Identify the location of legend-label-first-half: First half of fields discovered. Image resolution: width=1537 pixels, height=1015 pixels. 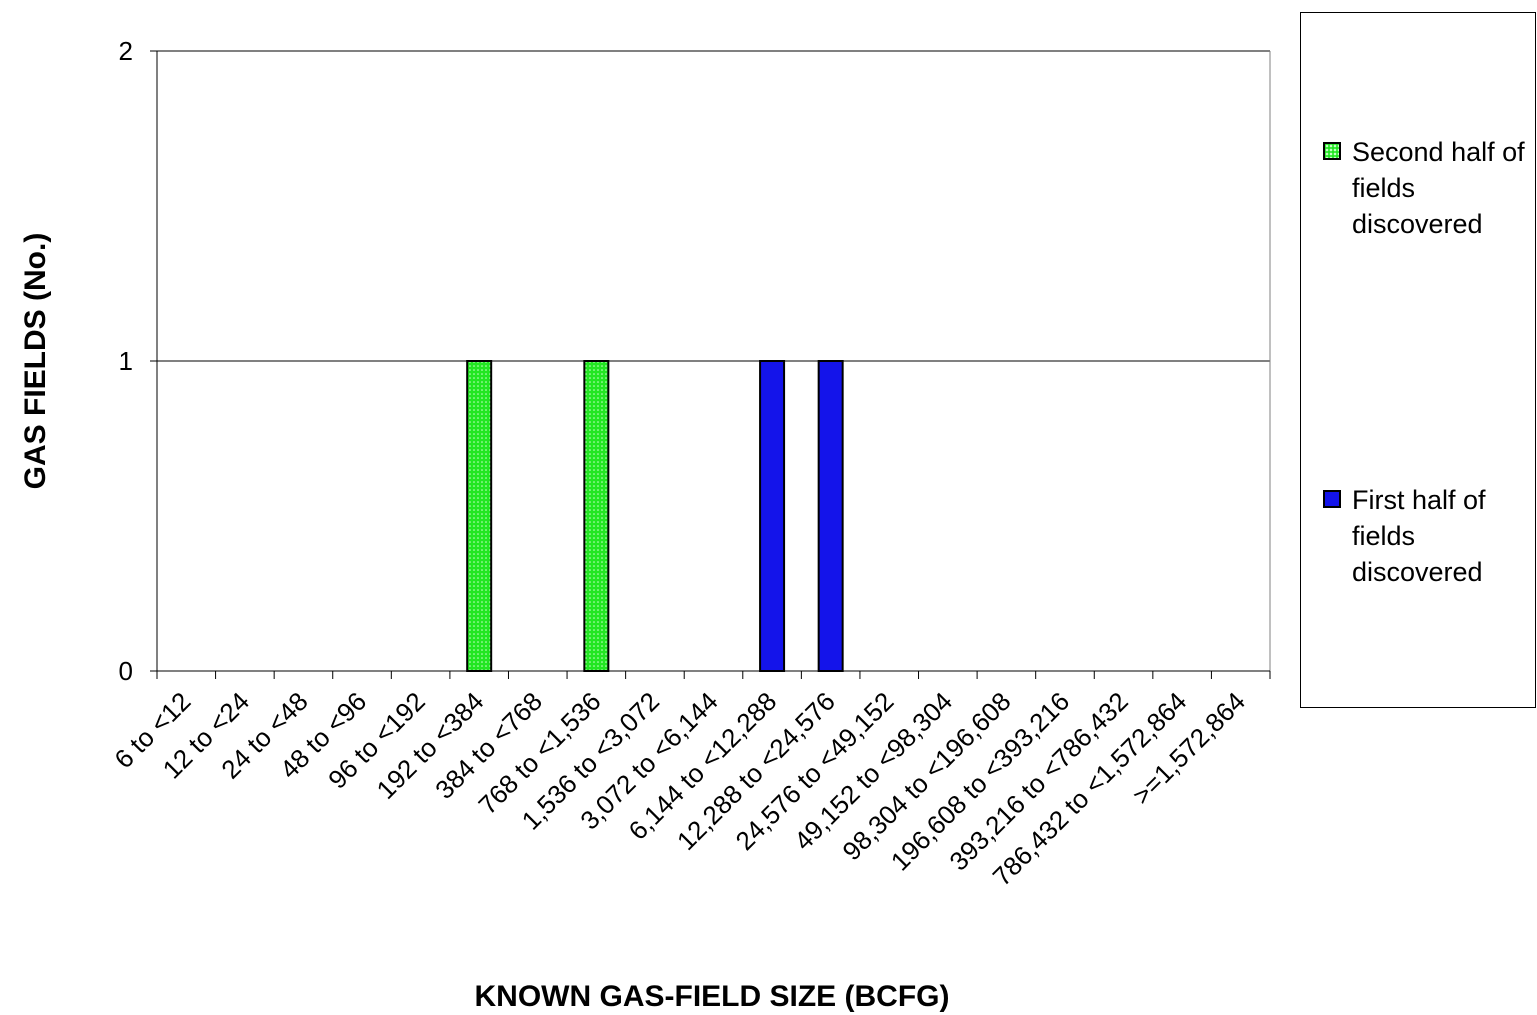
(1419, 536).